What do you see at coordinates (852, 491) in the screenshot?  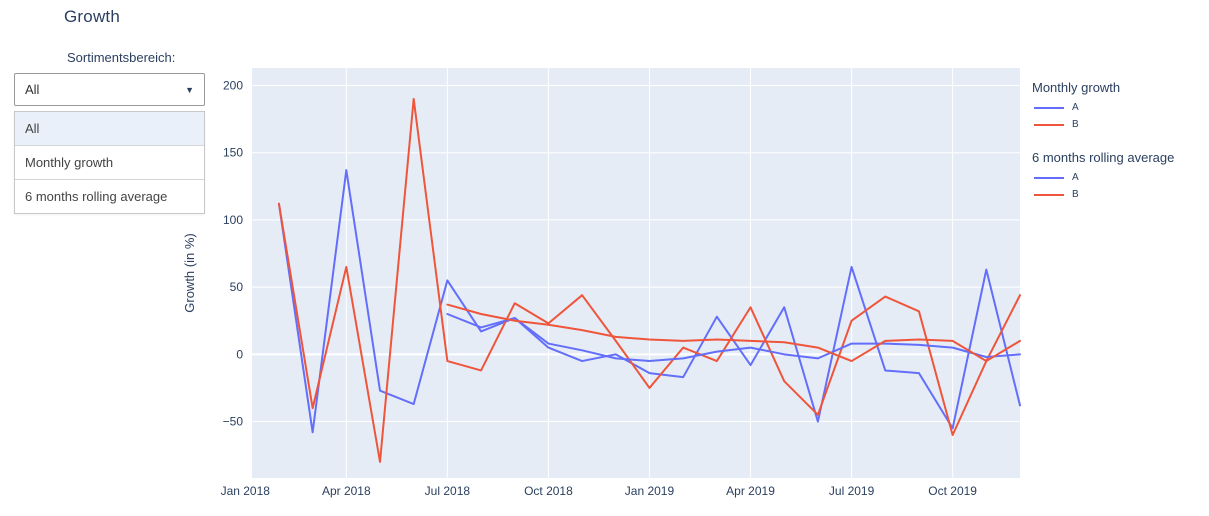 I see `x-tick-label: Jul 2019` at bounding box center [852, 491].